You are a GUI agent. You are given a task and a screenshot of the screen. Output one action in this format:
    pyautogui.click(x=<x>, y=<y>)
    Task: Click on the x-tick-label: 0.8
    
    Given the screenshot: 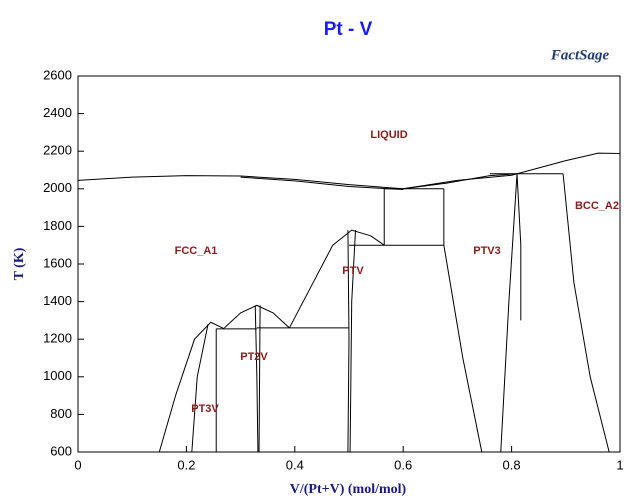 What is the action you would take?
    pyautogui.click(x=512, y=464)
    